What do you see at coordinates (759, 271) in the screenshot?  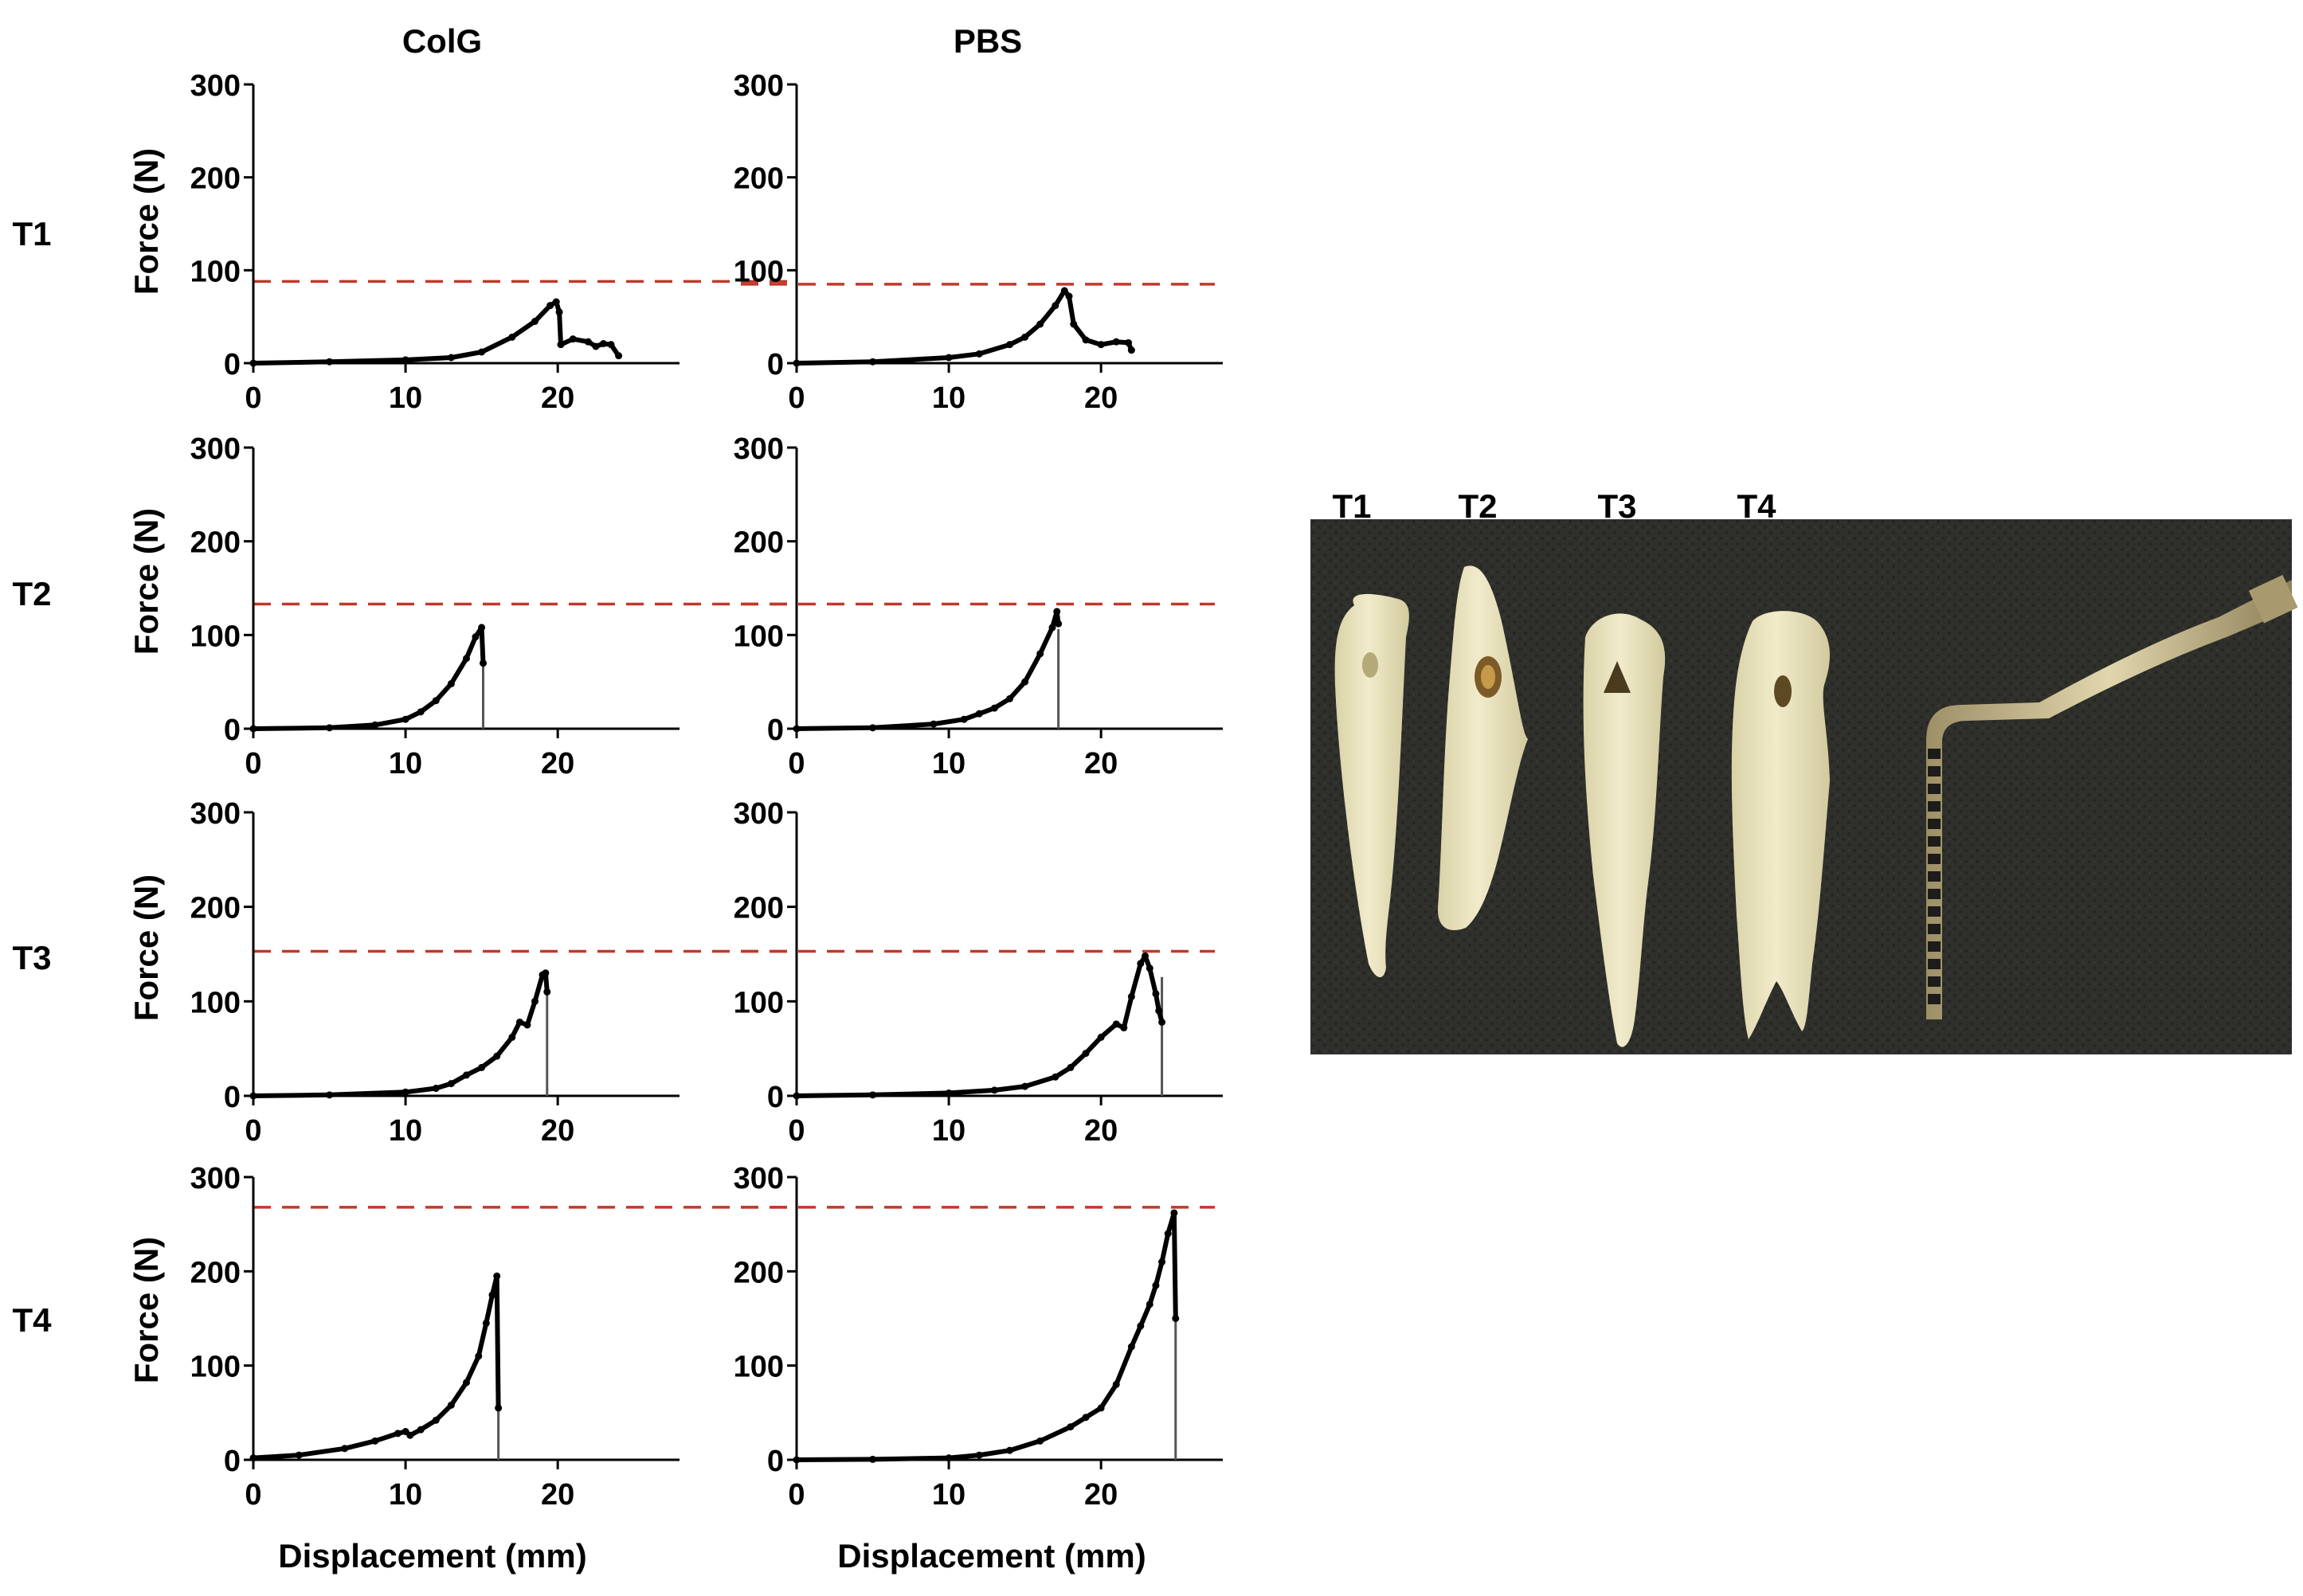 I see `y-tick-label-t1-pbs-100: 100` at bounding box center [759, 271].